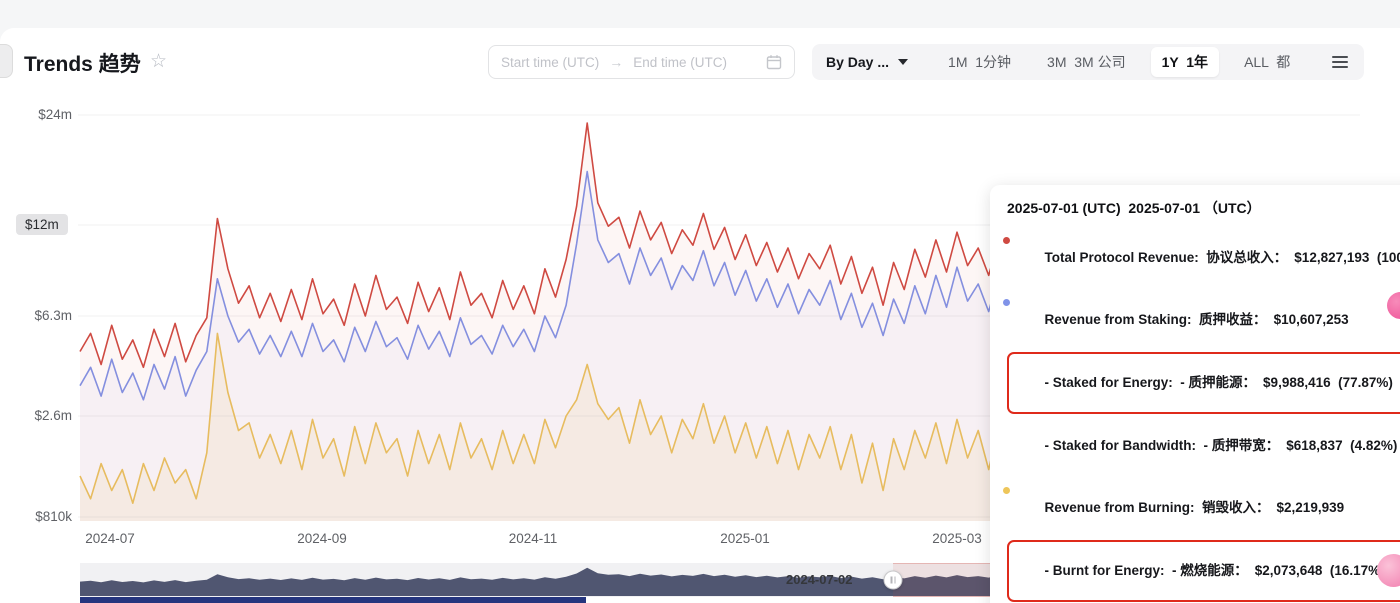 This screenshot has height=603, width=1400. I want to click on range-button-3m: 3M 3M 公司, so click(1086, 62).